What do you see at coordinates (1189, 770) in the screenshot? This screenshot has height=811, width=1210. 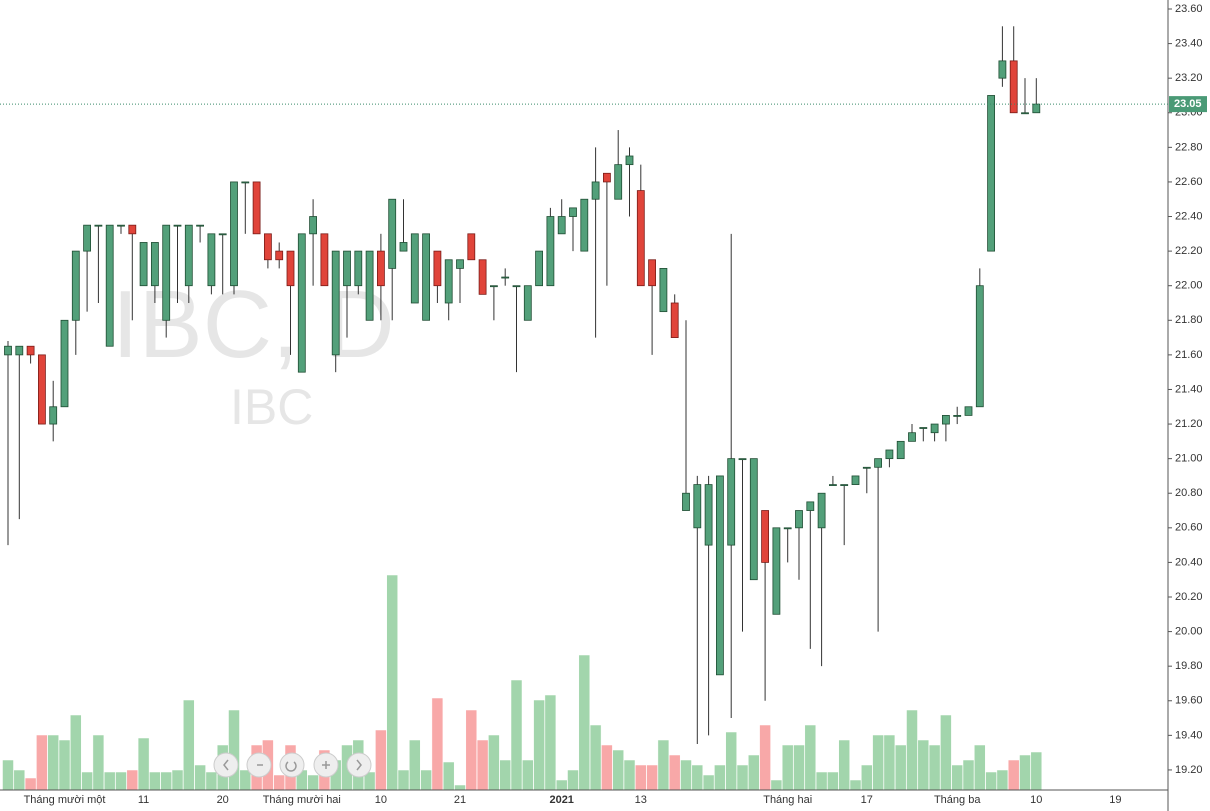 I see `y-tick-label: 19.20` at bounding box center [1189, 770].